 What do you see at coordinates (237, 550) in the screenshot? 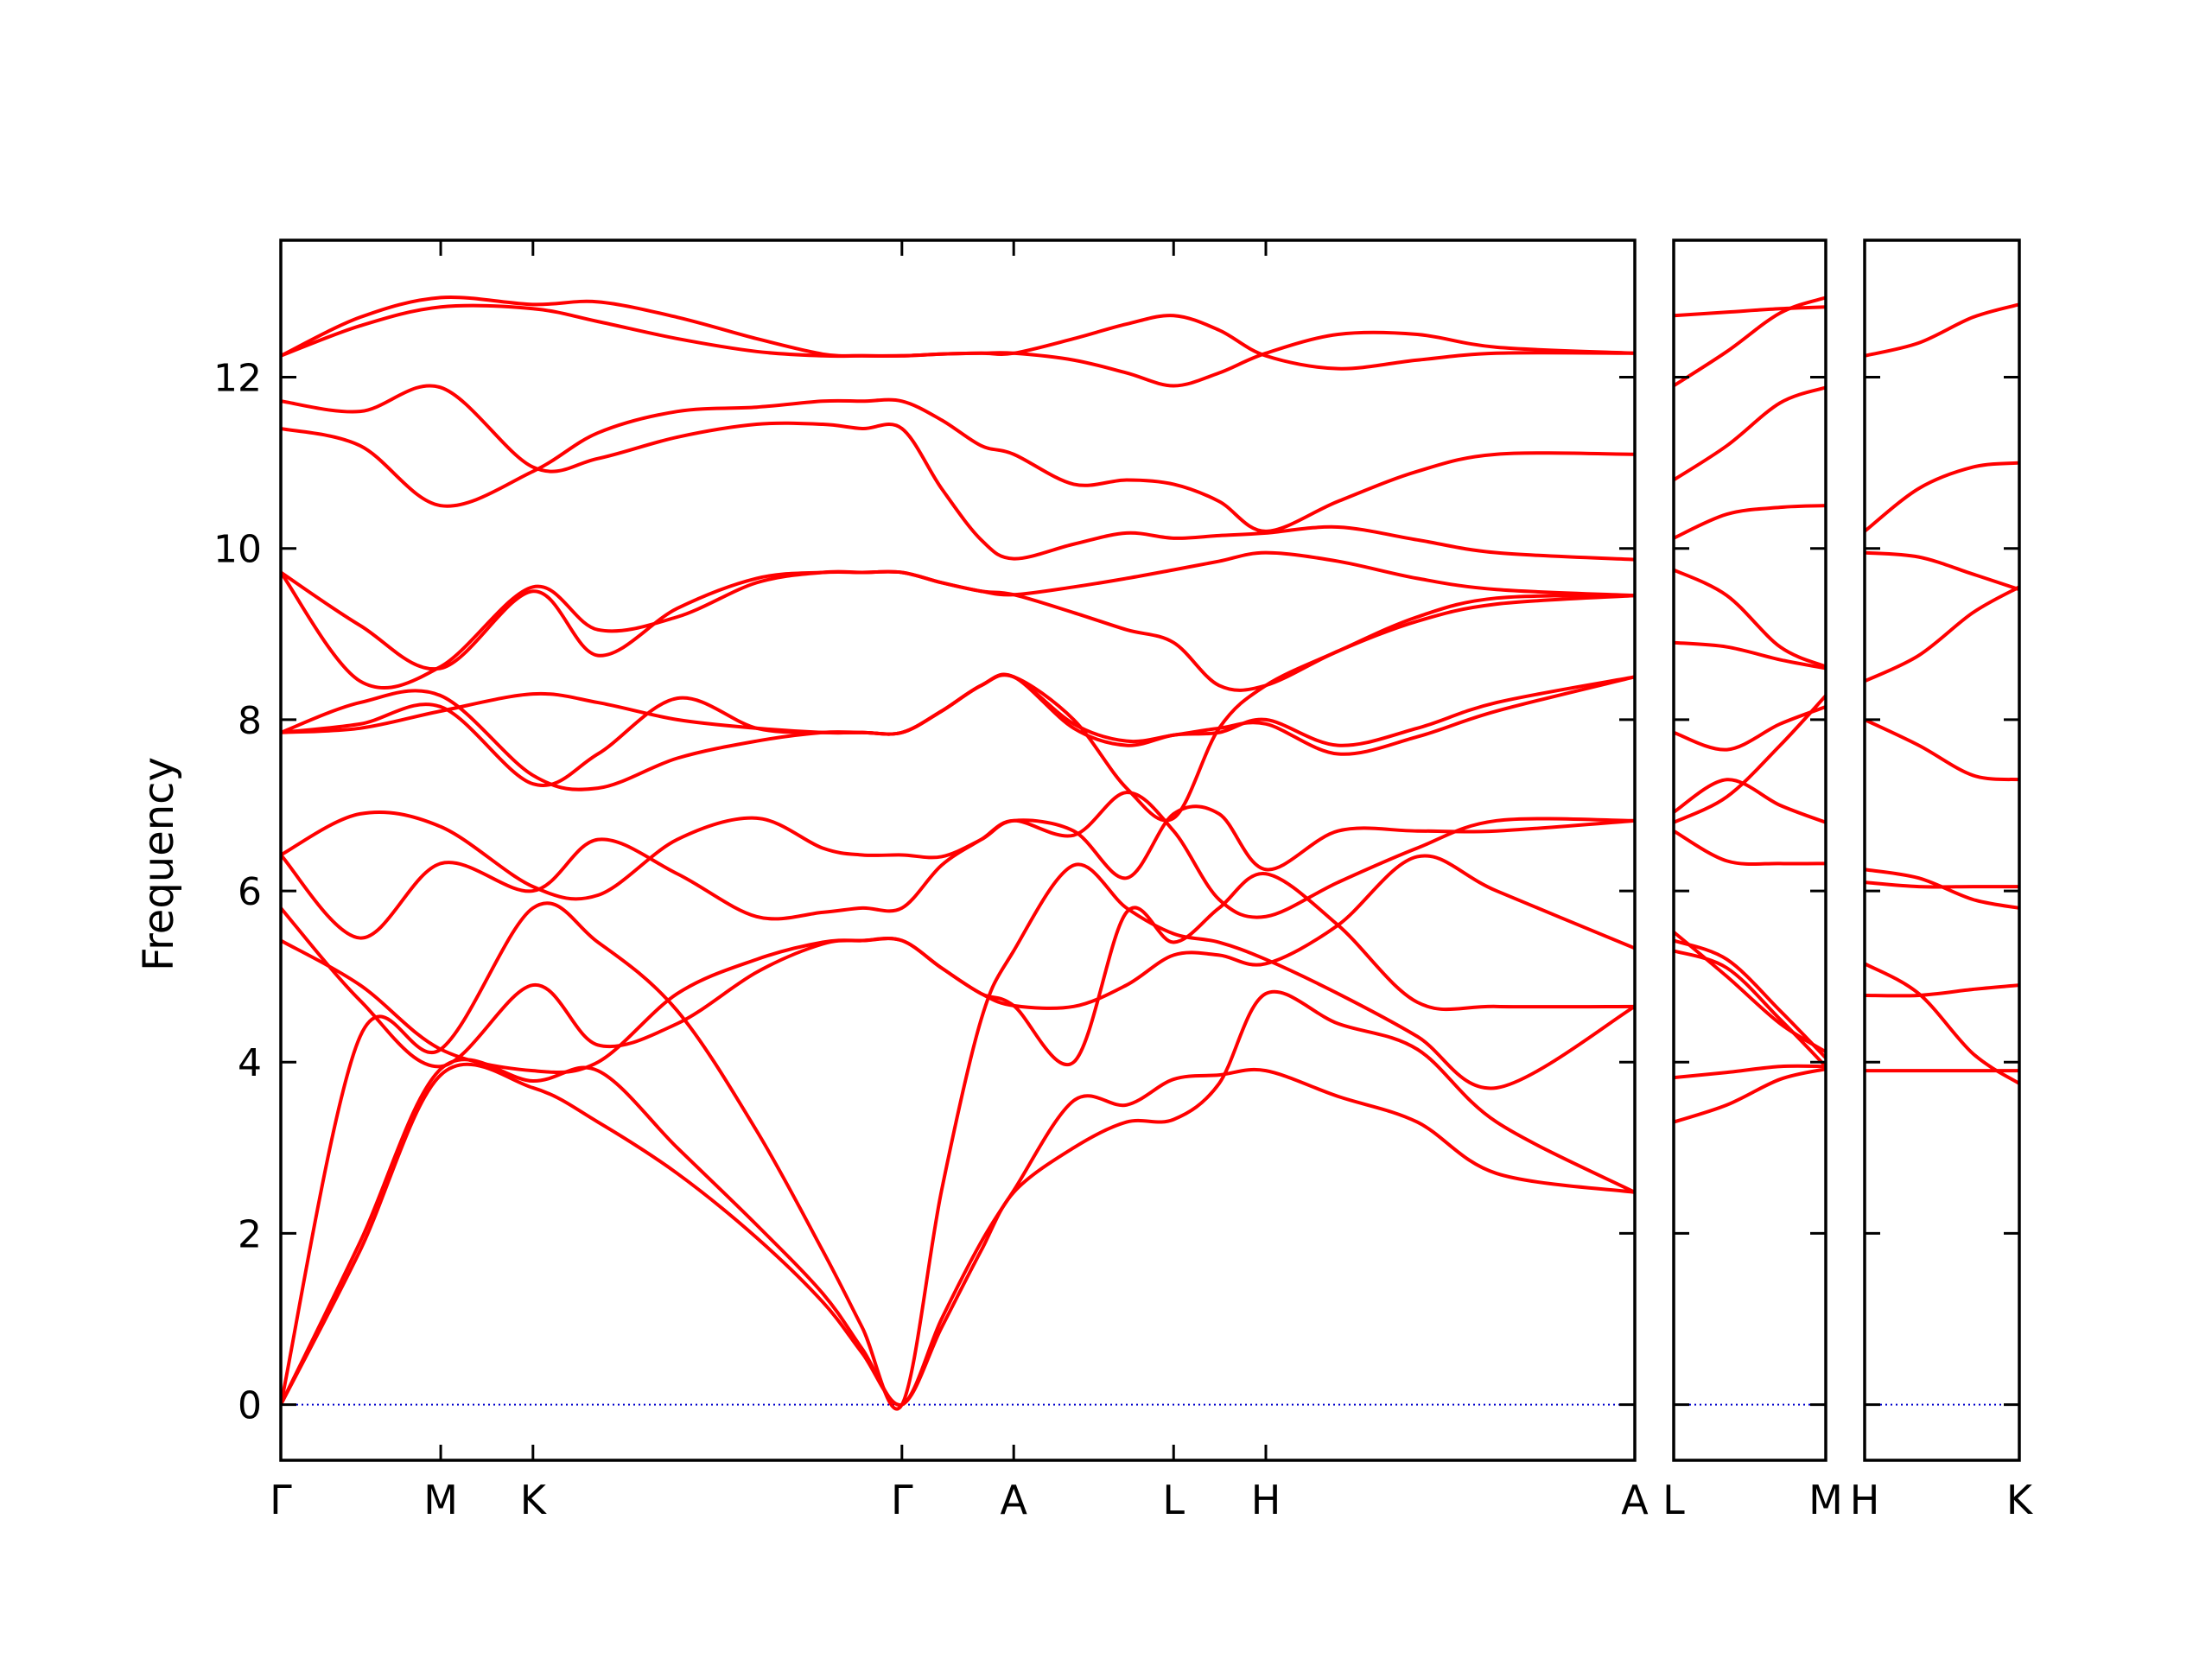
I see `y-tick-label: 10` at bounding box center [237, 550].